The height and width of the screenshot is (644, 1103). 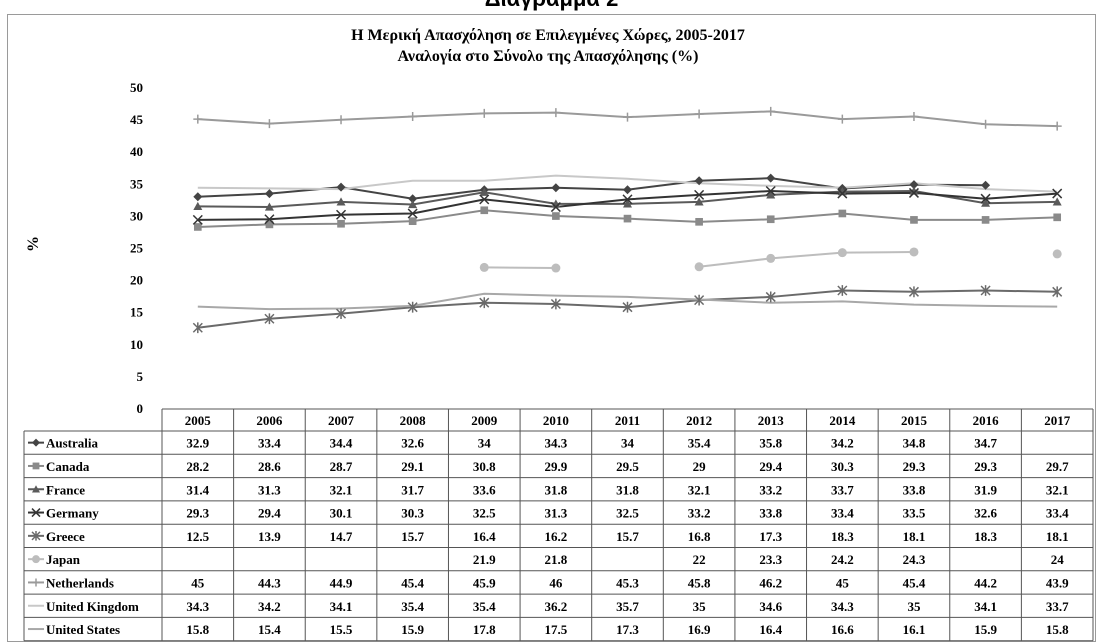 I want to click on table-cell-value: 28.7, so click(x=341, y=466).